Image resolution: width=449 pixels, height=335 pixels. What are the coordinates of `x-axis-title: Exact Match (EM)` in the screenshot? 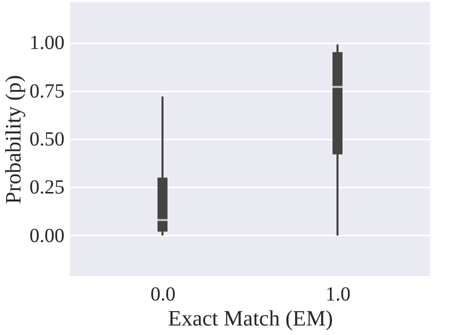 It's located at (250, 318).